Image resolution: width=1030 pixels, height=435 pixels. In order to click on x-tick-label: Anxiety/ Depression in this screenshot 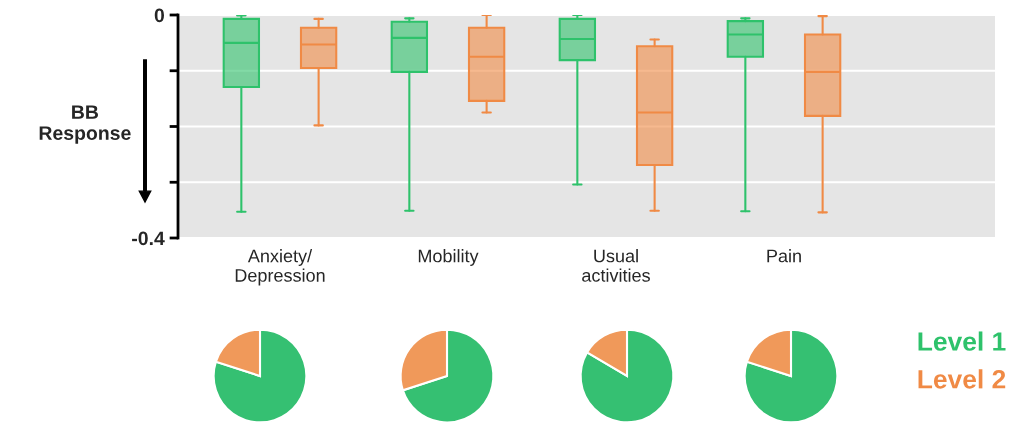, I will do `click(280, 267)`.